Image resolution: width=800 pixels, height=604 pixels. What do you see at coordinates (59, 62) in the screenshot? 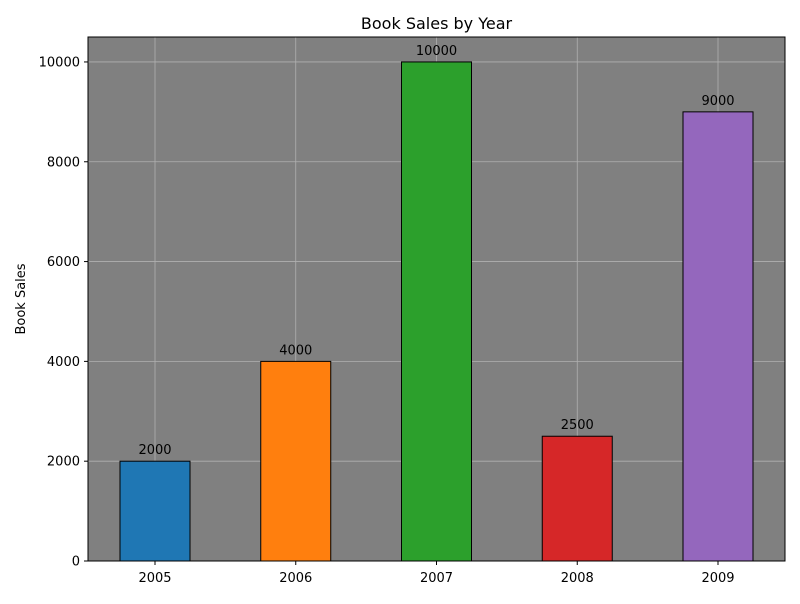
I see `y-tick-label: 10000` at bounding box center [59, 62].